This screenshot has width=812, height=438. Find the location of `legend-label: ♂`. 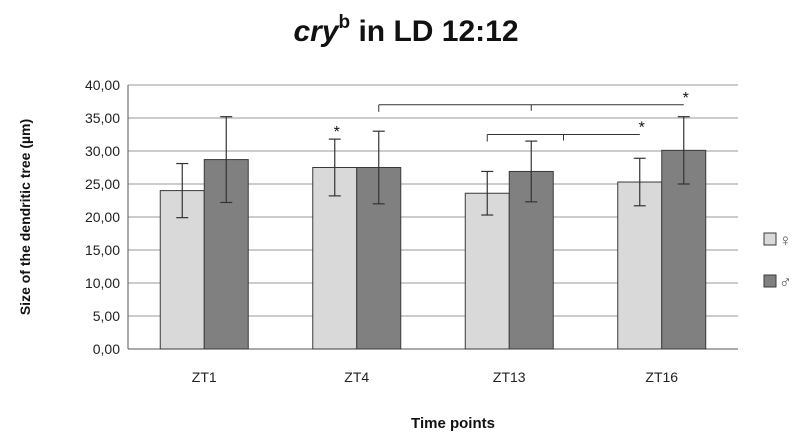

legend-label: ♂ is located at coordinates (785, 282).